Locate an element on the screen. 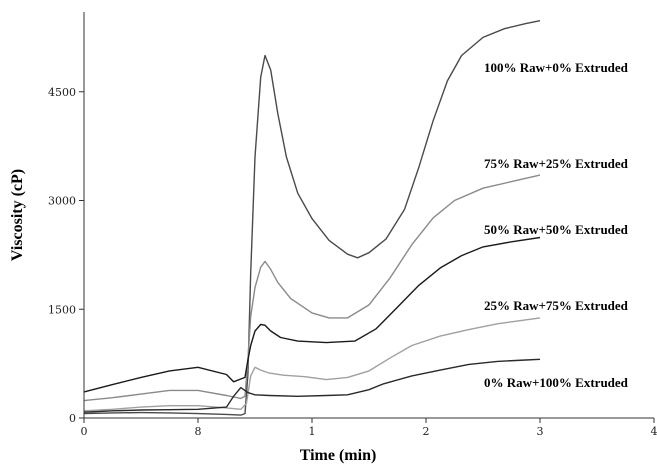 This screenshot has height=464, width=657. x-tick-label: 1 is located at coordinates (312, 431).